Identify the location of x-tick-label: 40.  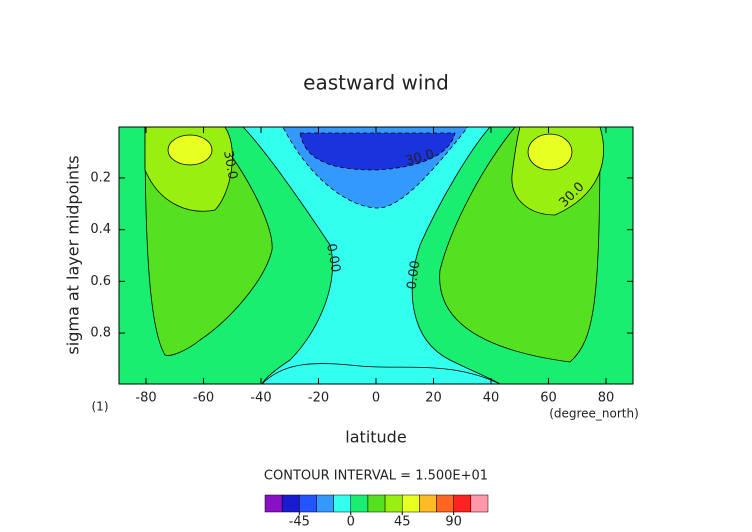
(491, 398).